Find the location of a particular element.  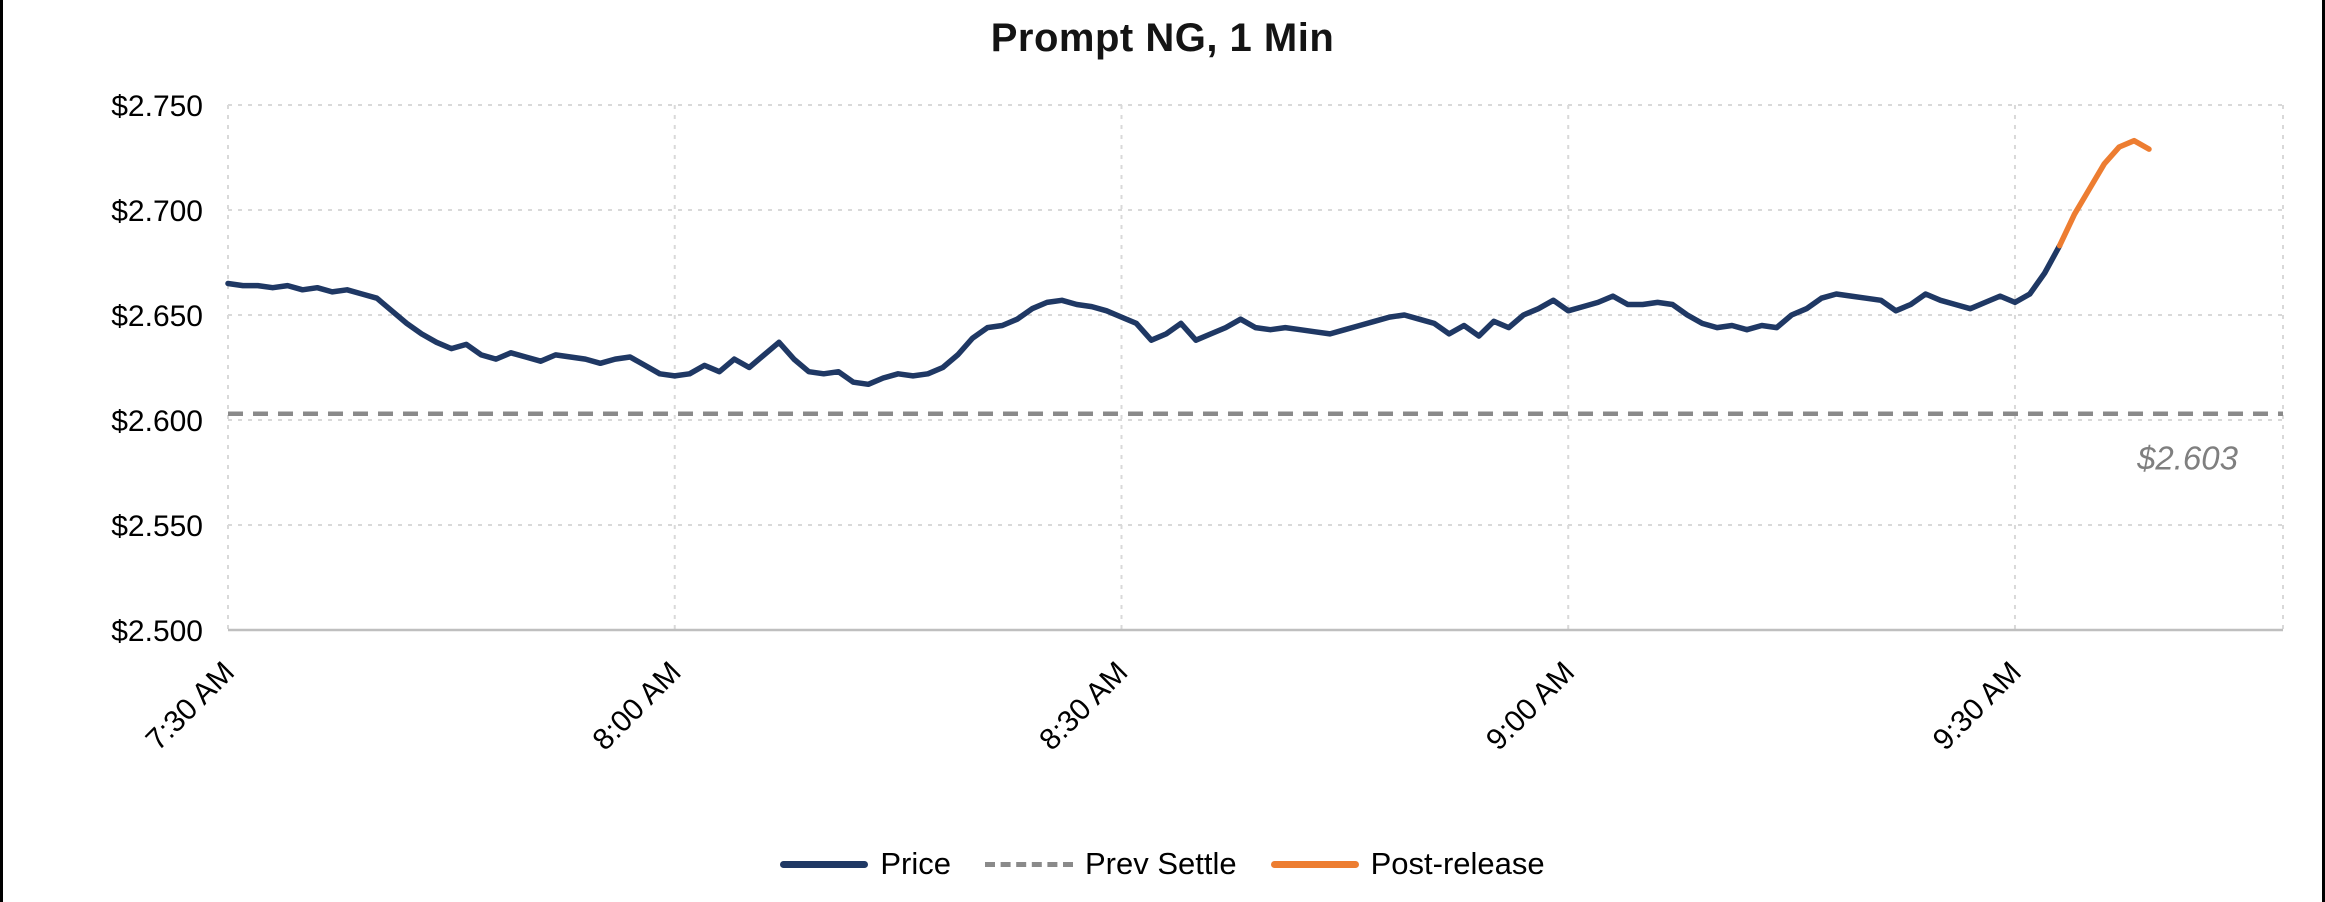

legend-item-prev-settle: Prev Settle is located at coordinates (1110, 864).